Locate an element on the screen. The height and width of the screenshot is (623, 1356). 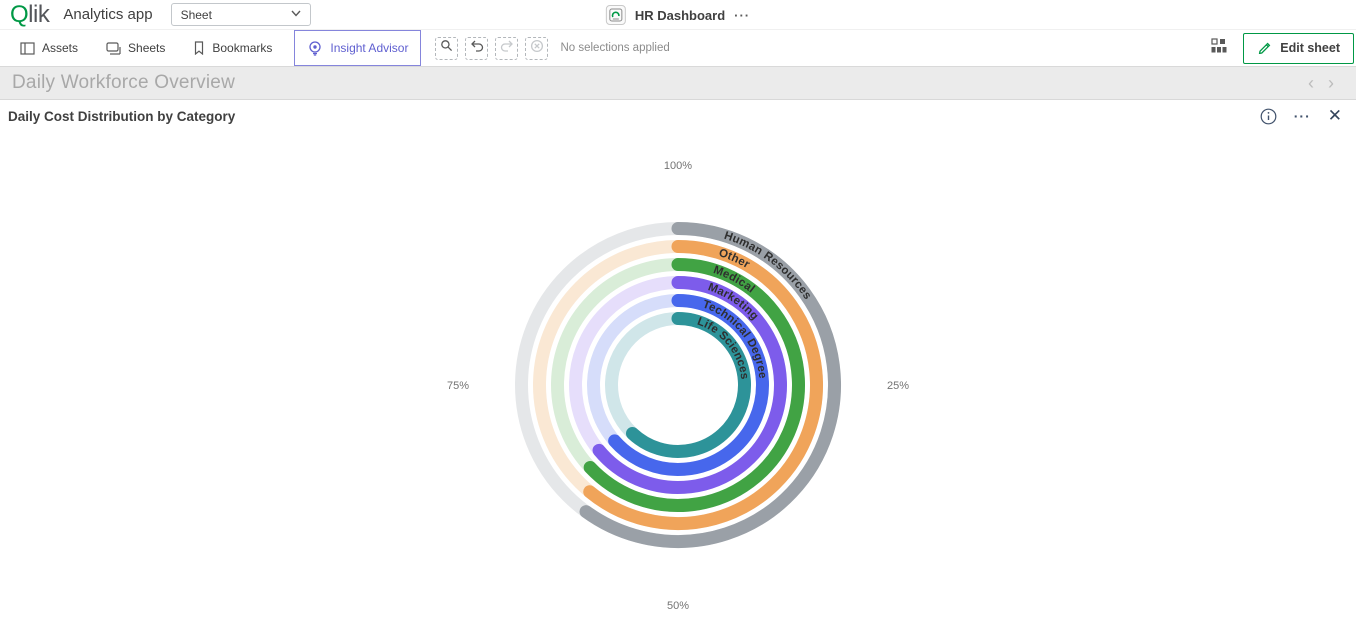
insight-advisor-button: Insight Advisor is located at coordinates (358, 48).